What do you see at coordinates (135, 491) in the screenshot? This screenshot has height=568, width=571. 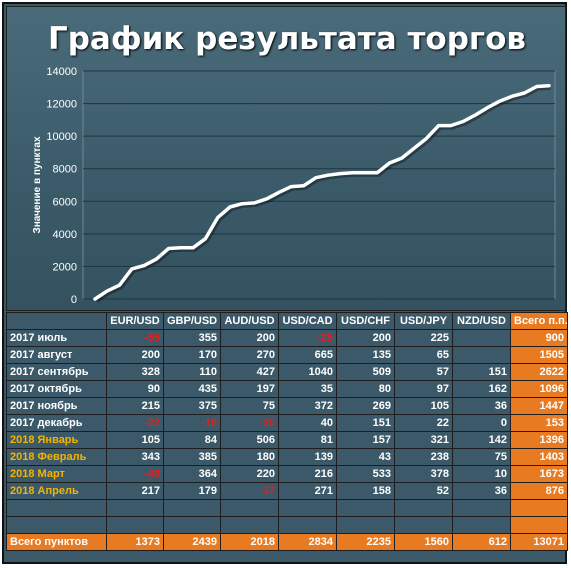 I see `pair-value-cell: 217` at bounding box center [135, 491].